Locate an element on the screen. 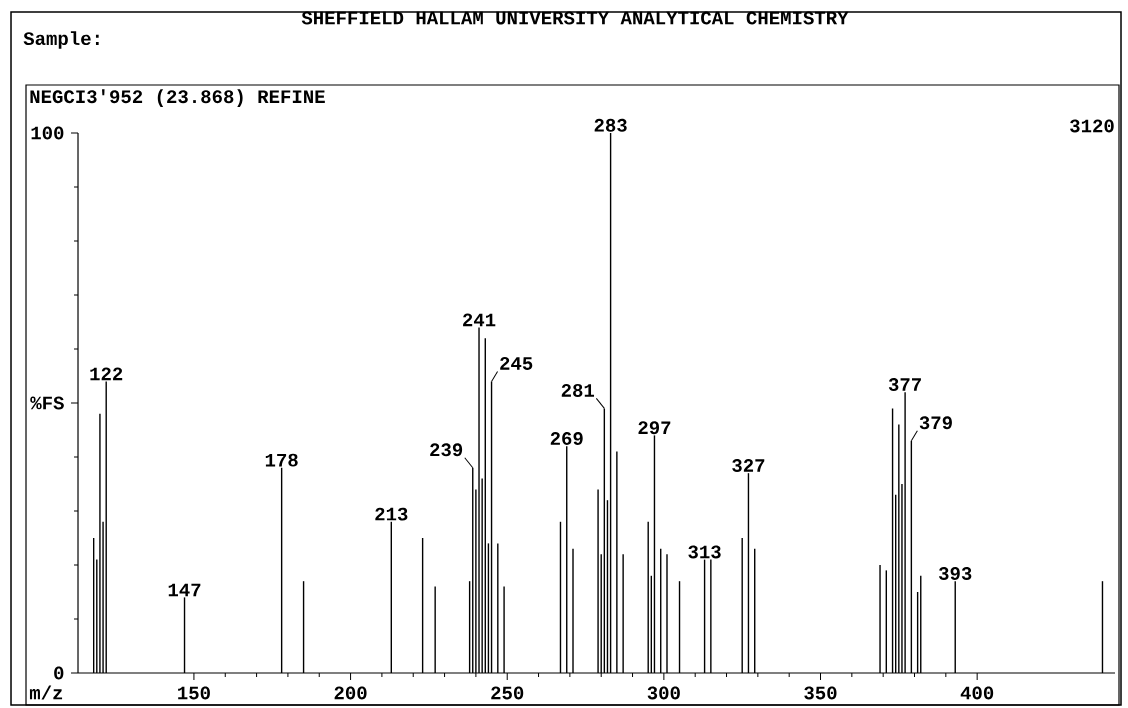 Image resolution: width=1128 pixels, height=708 pixels. chart-subtitle: NEGCI3'952 (23.868) REFINE is located at coordinates (177, 98).